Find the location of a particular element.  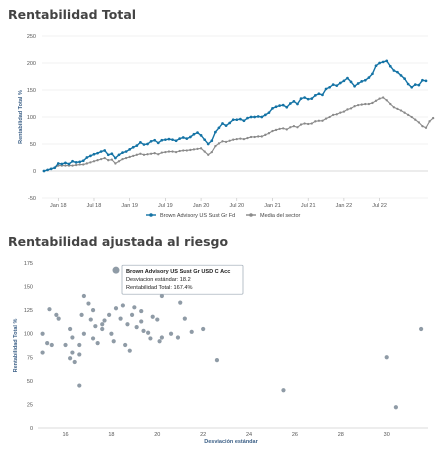

x-tick-label: 30 is located at coordinates (387, 435).